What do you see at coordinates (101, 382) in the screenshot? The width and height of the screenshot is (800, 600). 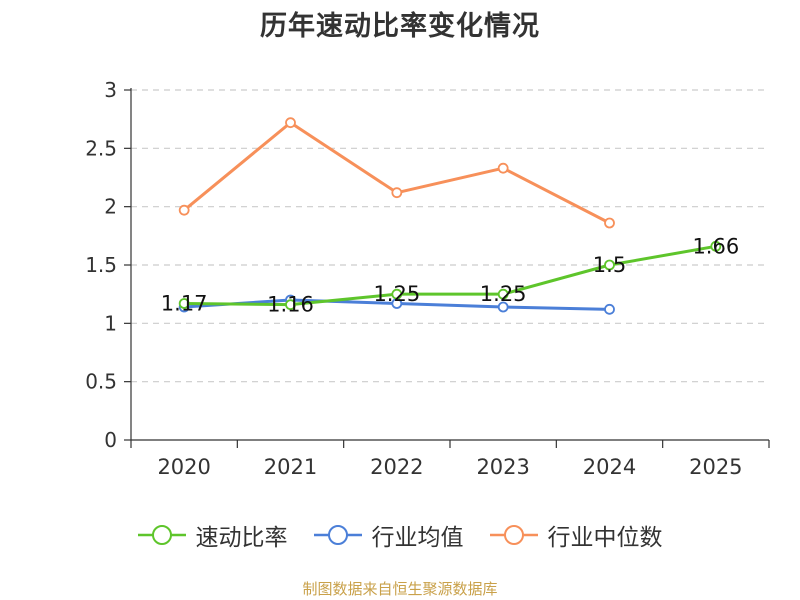 I see `y-tick-label: 0.5` at bounding box center [101, 382].